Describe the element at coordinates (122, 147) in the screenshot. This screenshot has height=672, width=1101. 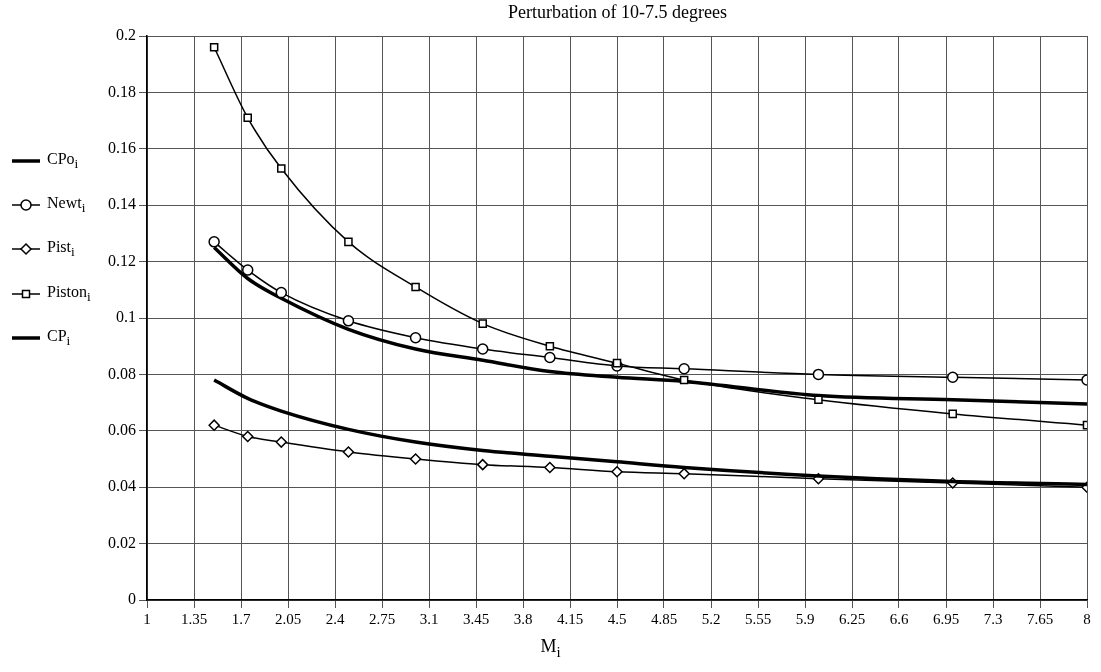
I see `y-tick-label: 0.16` at that location.